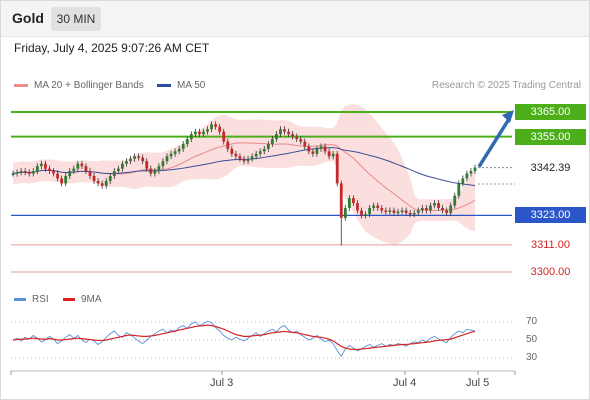 The image size is (590, 400). I want to click on price-tag-3300.00: 3300.00, so click(550, 272).